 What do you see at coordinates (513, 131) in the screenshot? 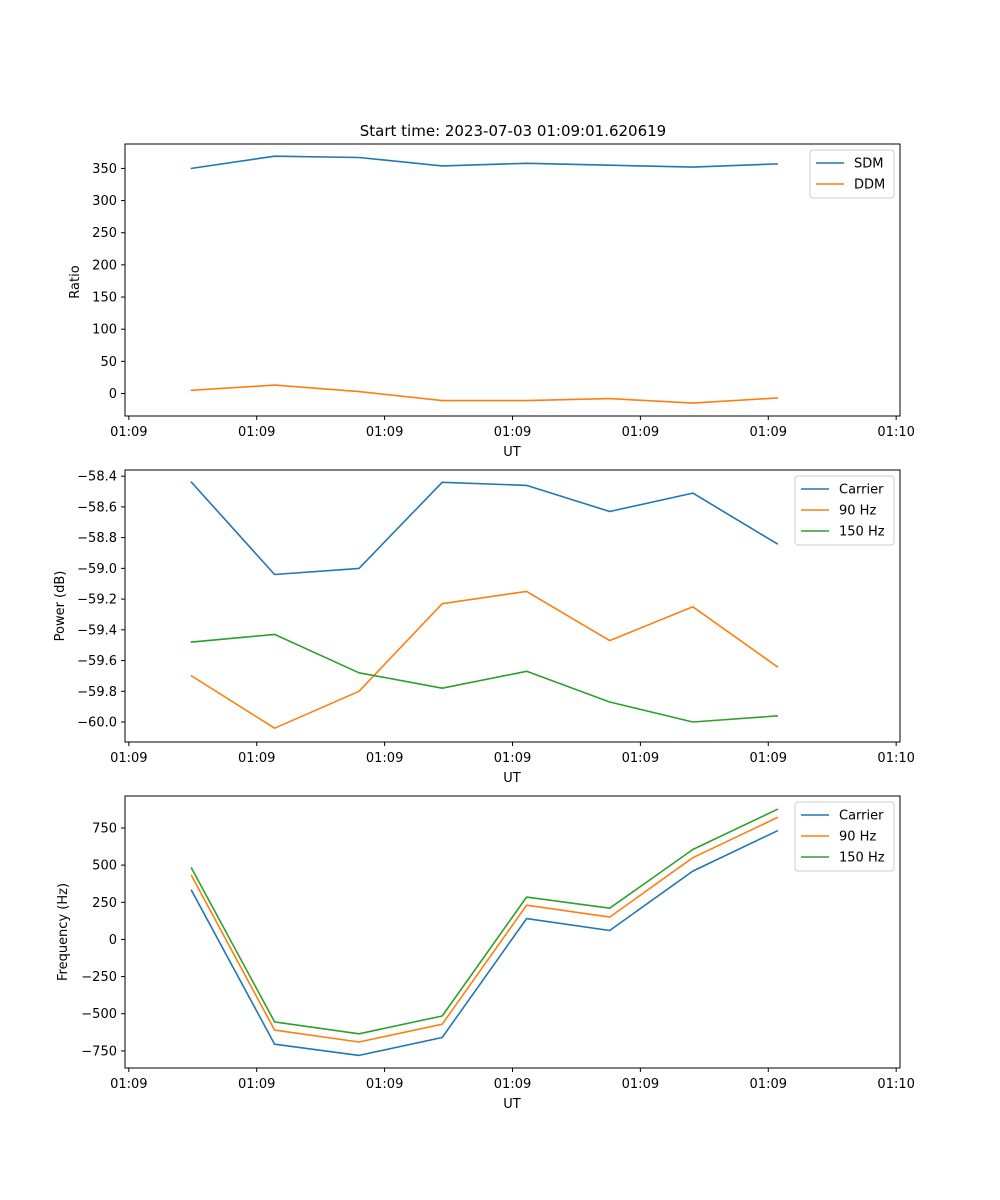
I see `figure-title: Start time: 2023-07-03 01:09:01.620619` at bounding box center [513, 131].